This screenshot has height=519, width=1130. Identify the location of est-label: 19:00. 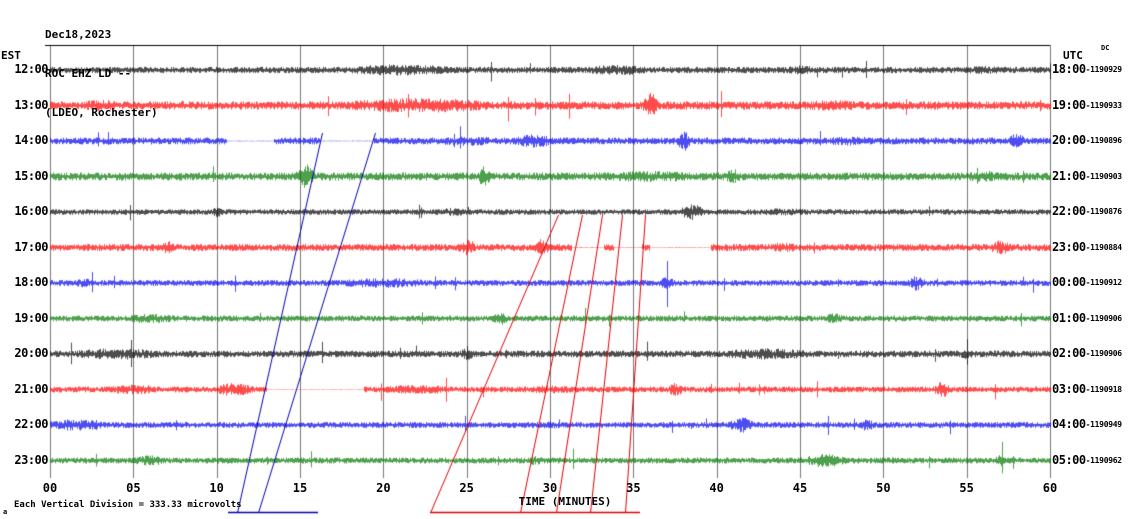
(31, 317).